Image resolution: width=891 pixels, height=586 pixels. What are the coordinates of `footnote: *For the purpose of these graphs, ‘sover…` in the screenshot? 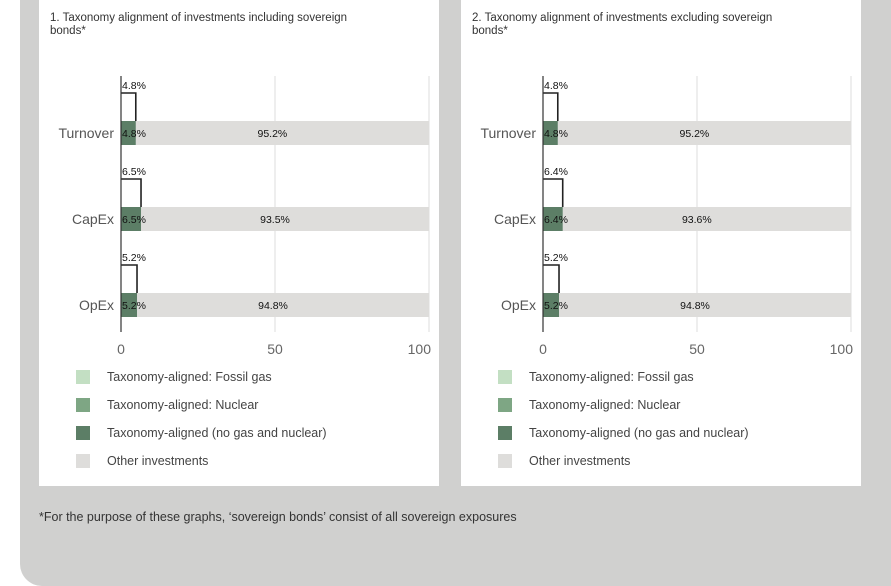 It's located at (278, 517).